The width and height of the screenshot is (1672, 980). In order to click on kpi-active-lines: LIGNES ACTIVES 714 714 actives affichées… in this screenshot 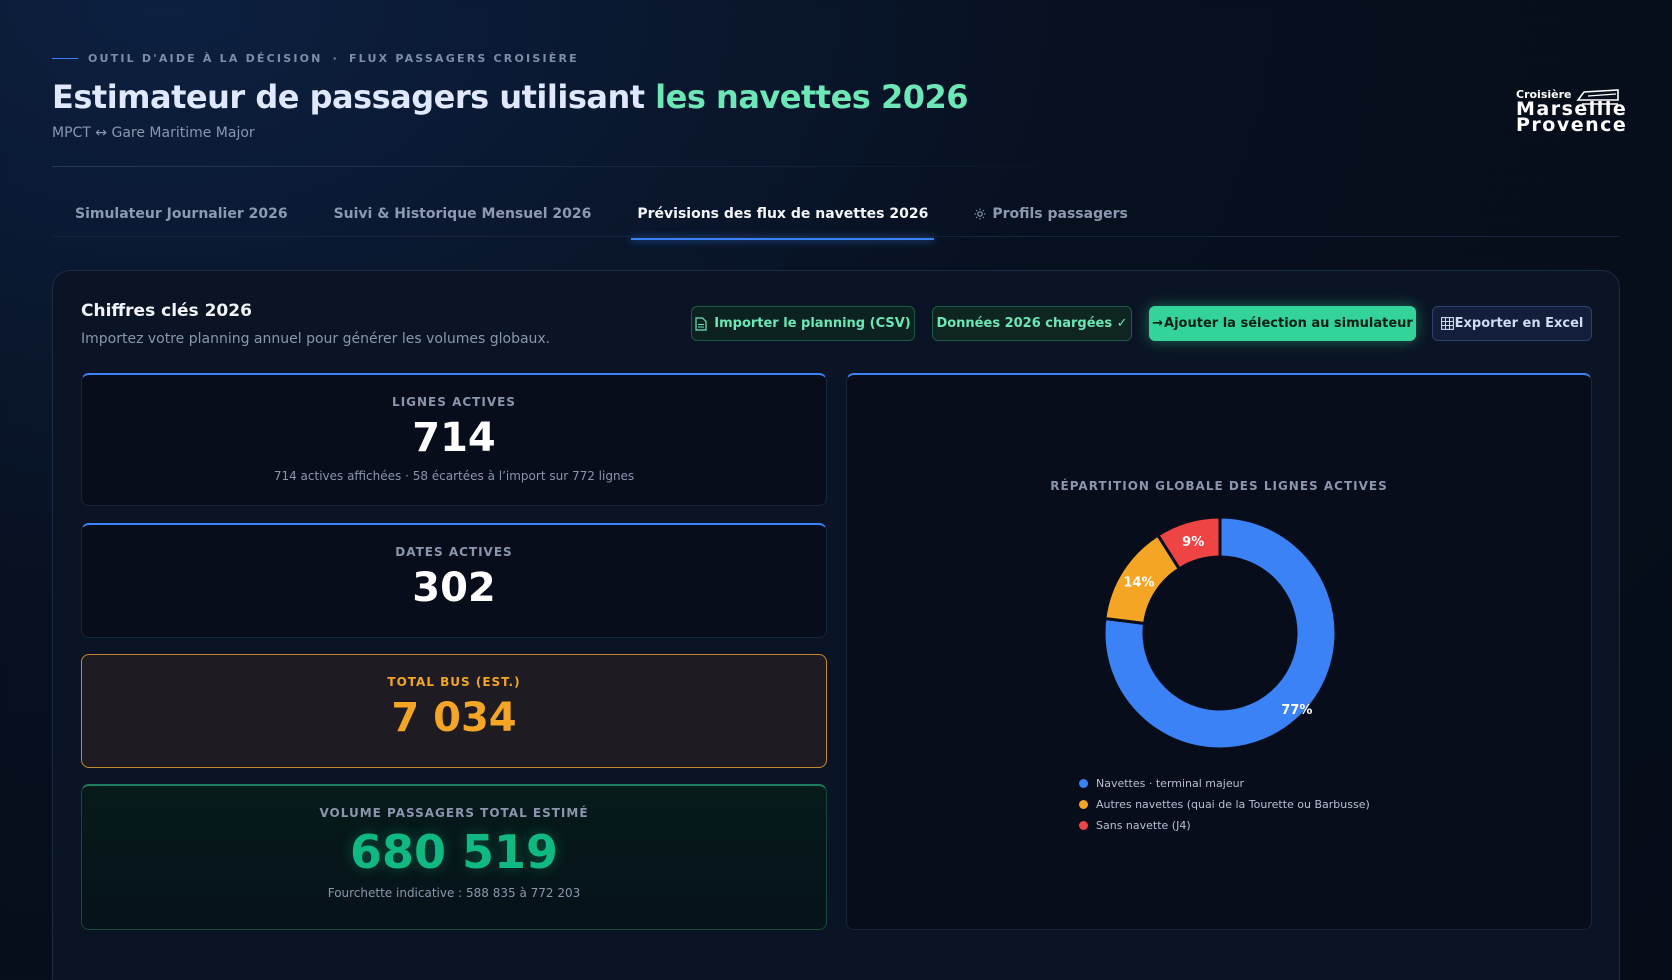, I will do `click(454, 439)`.